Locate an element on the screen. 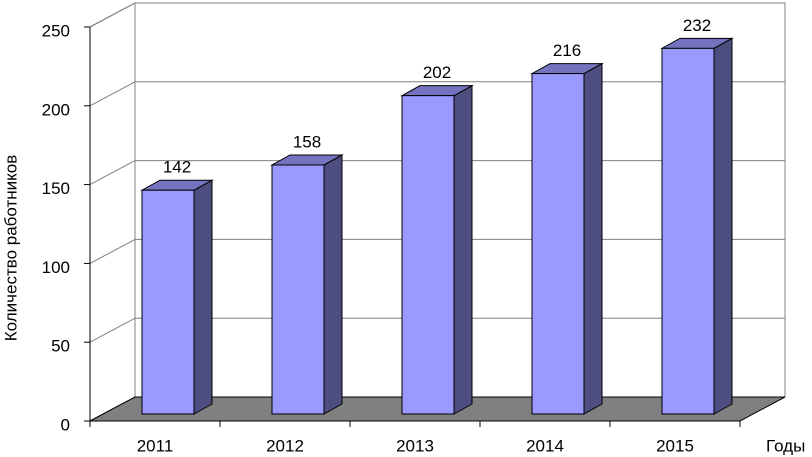 The width and height of the screenshot is (812, 457). y-axis-title: Количество работников is located at coordinates (10, 248).